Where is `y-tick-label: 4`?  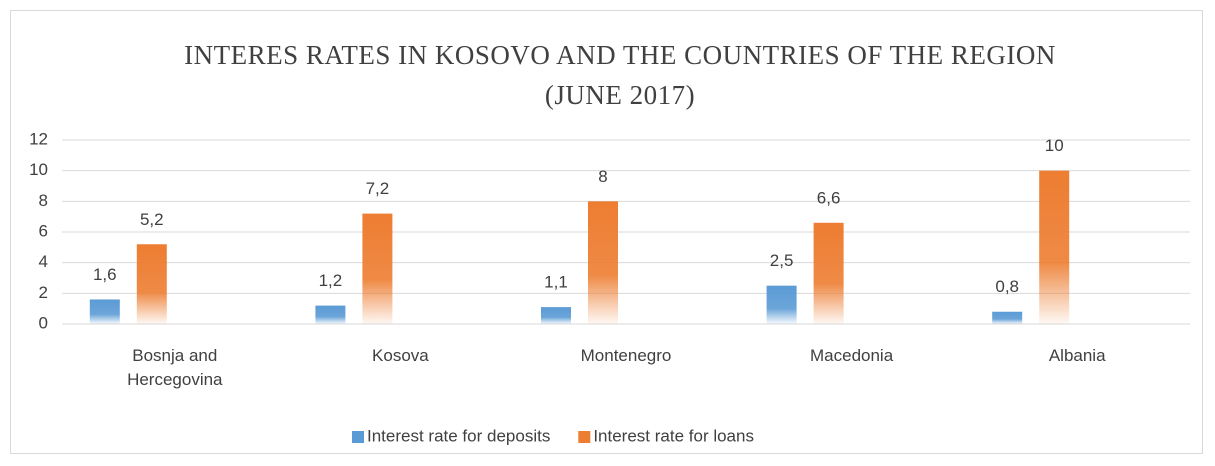
y-tick-label: 4 is located at coordinates (43, 261).